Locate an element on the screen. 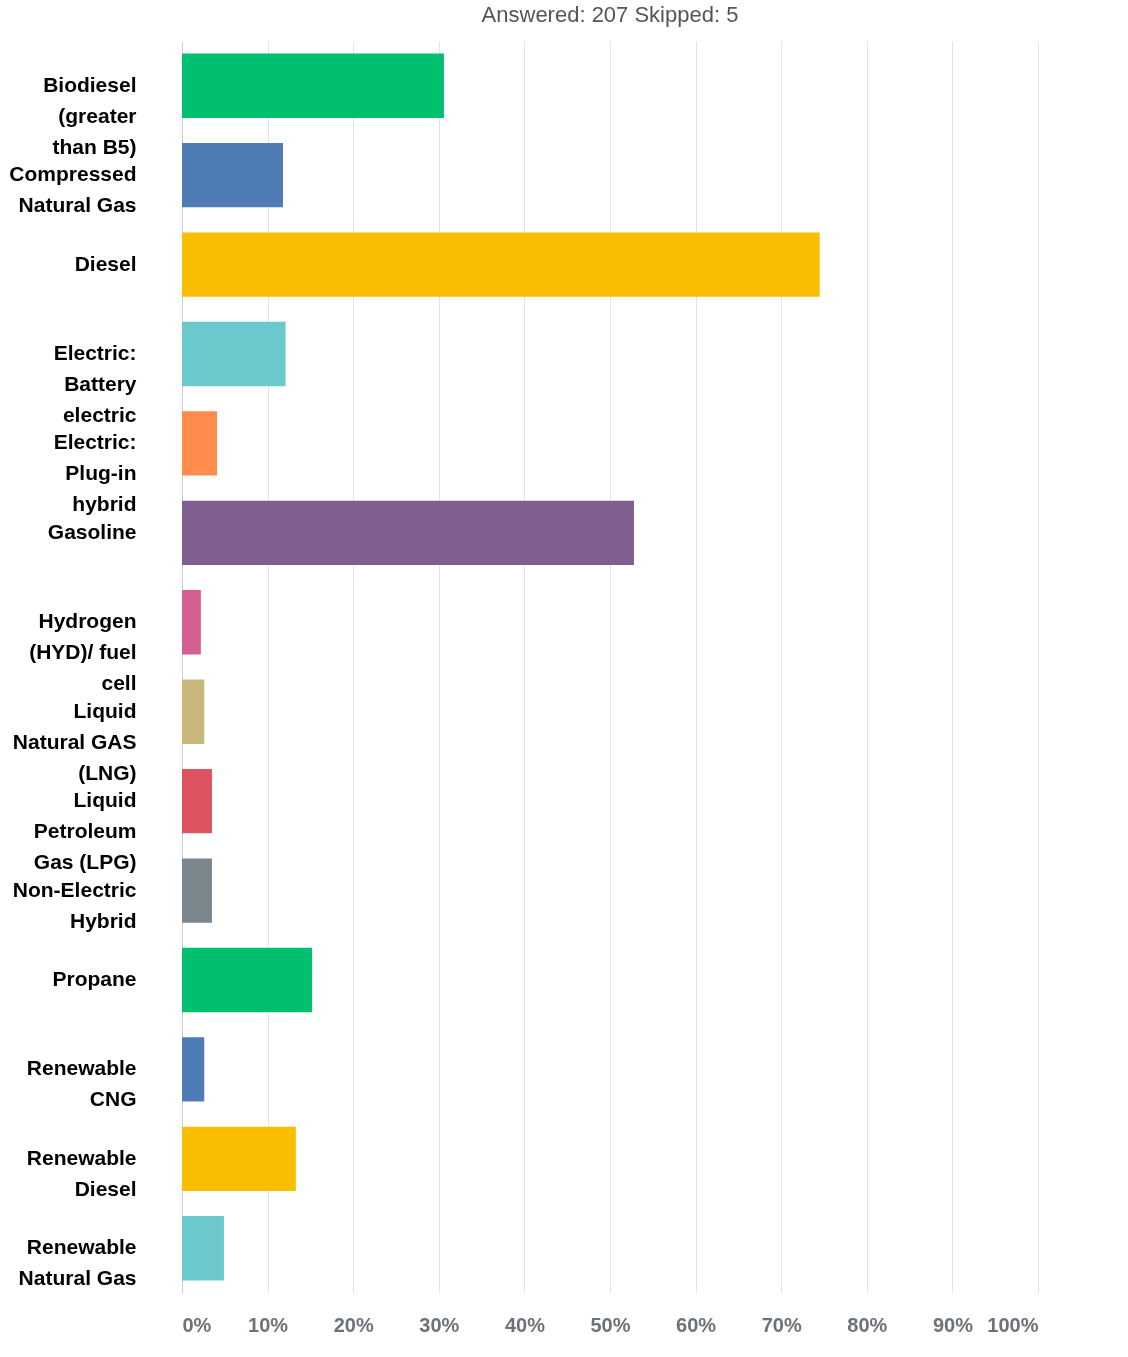 This screenshot has height=1357, width=1128. x-tick-label: 100% is located at coordinates (1013, 1324).